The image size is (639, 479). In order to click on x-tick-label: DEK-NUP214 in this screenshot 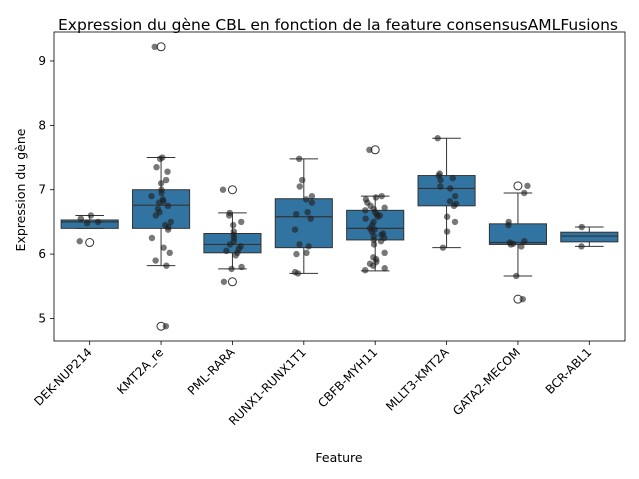, I will do `click(62, 376)`.